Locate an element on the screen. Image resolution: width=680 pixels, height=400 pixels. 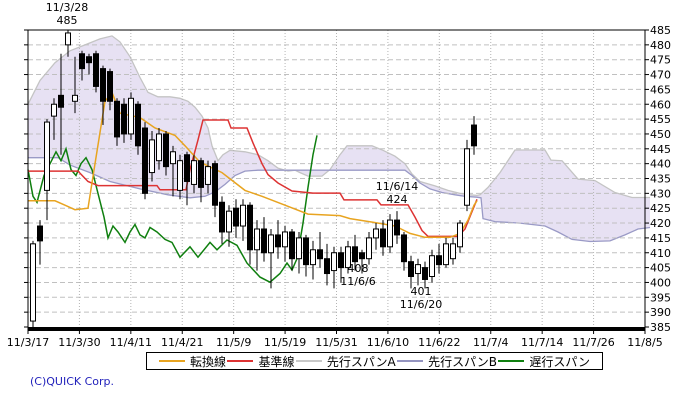
legend: 転換線 基準線 先行スパンA 先行スパンB 遅行スパン is located at coordinates (374, 361).